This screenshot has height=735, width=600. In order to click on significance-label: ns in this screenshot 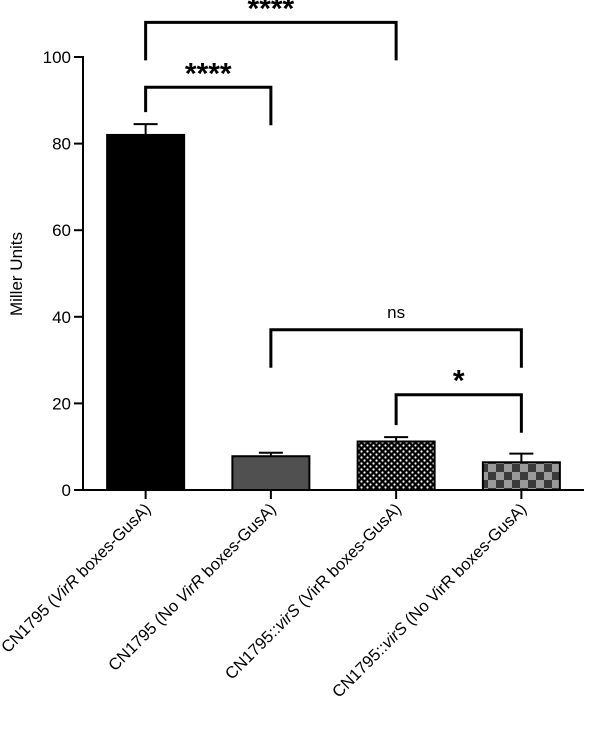, I will do `click(396, 312)`.